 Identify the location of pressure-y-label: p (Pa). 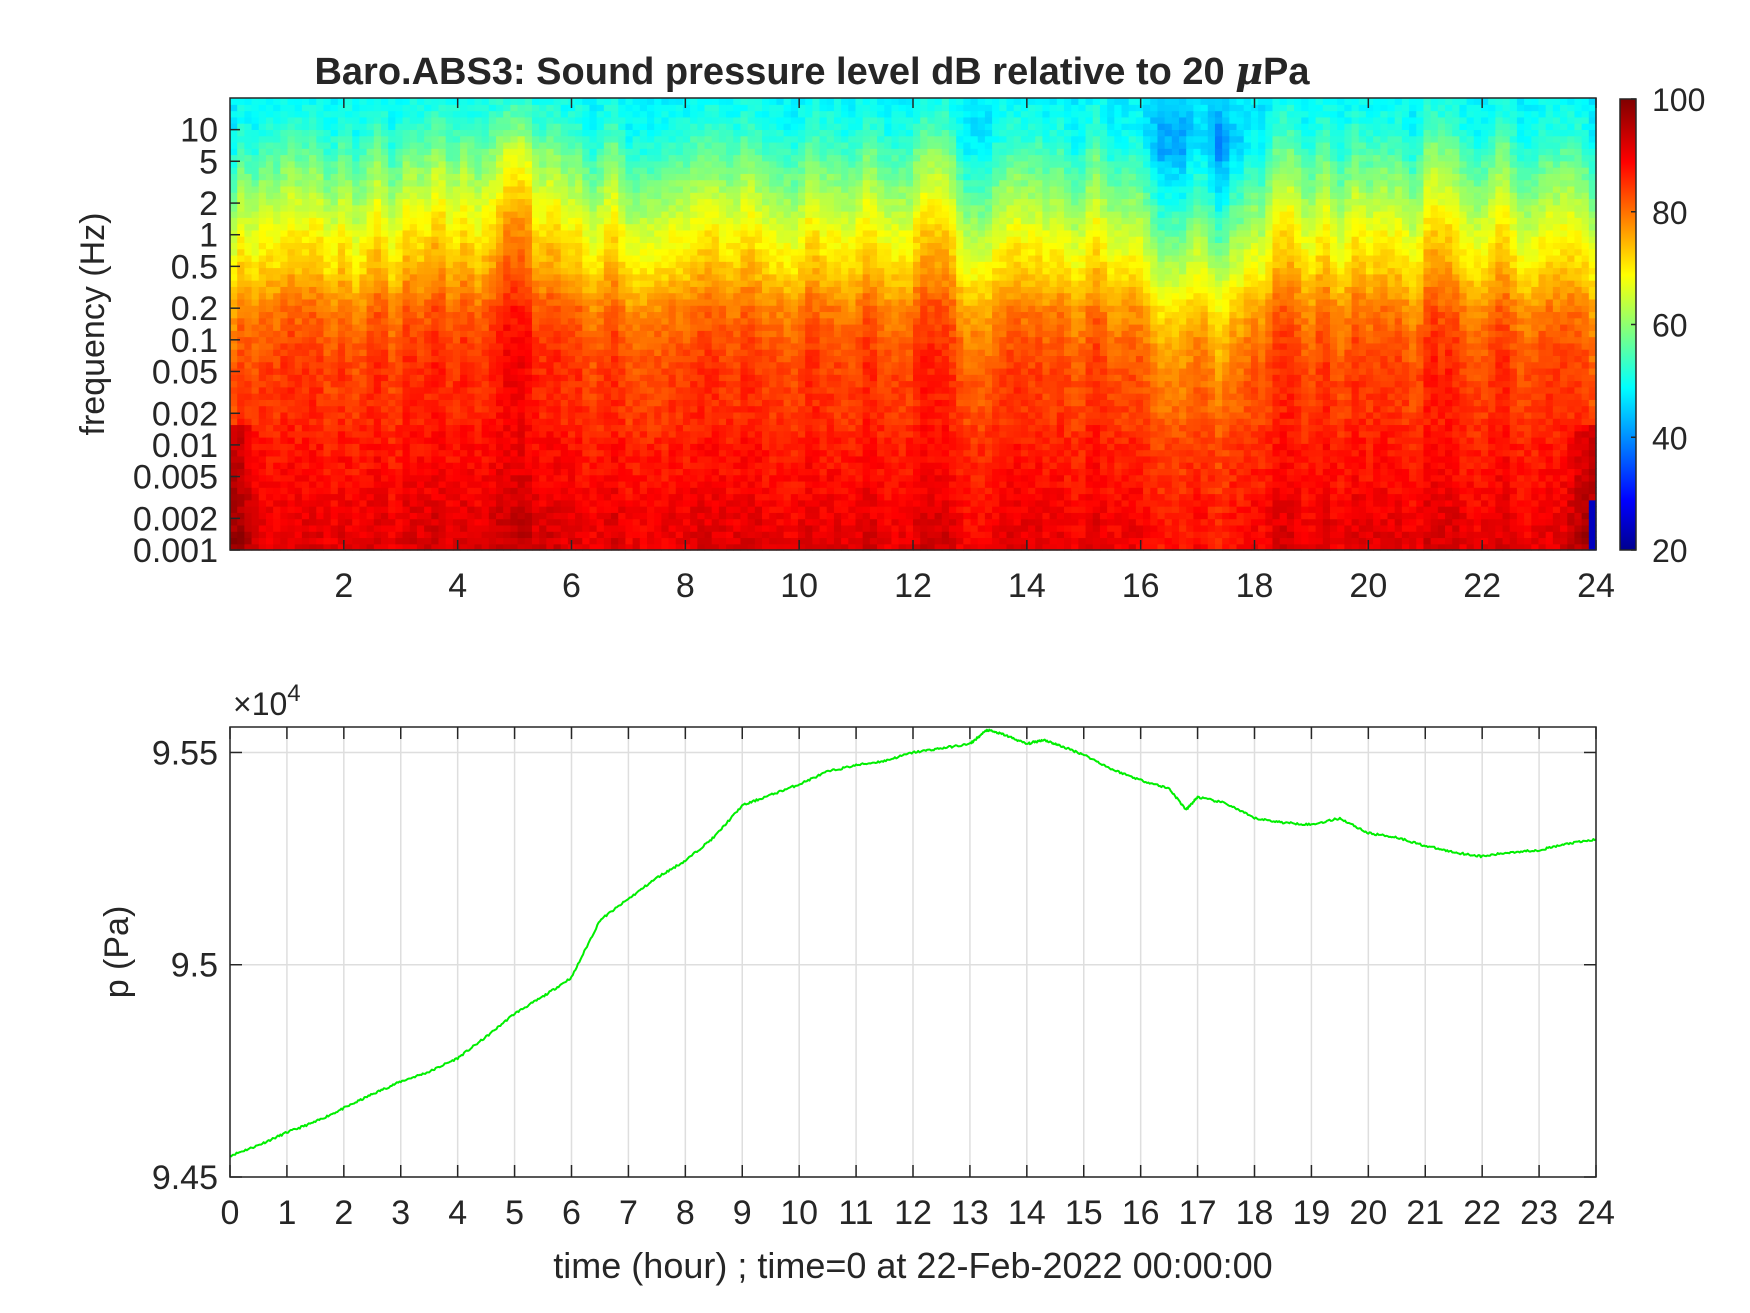
(117, 952).